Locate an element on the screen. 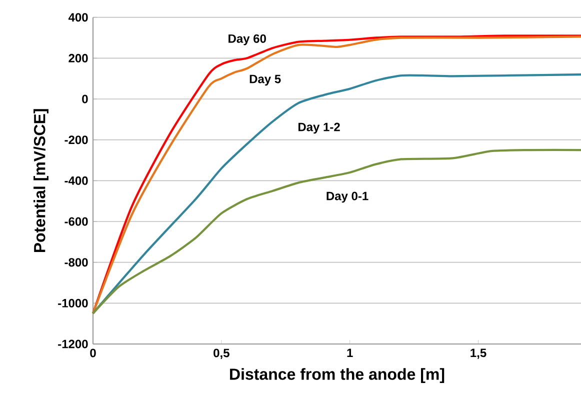 This screenshot has height=404, width=581. y-tick-label: 400 is located at coordinates (78, 17).